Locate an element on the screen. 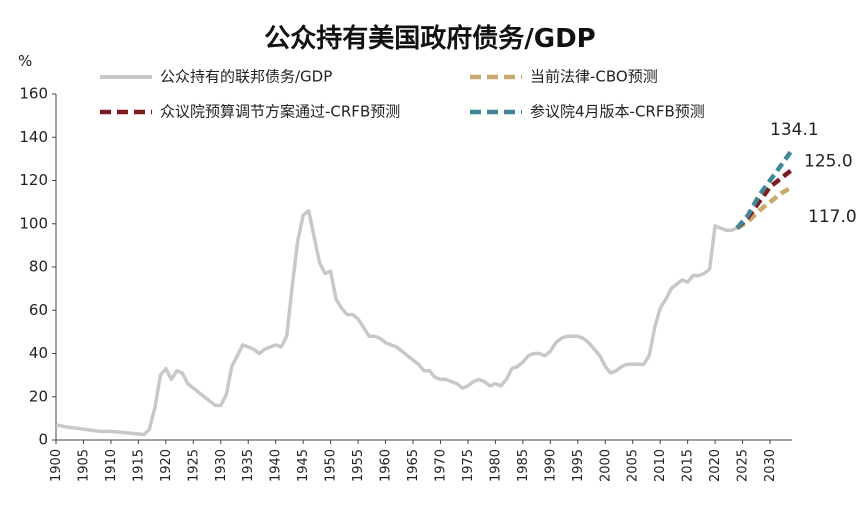 The height and width of the screenshot is (506, 860). y-tick-label: 140 is located at coordinates (33, 137).